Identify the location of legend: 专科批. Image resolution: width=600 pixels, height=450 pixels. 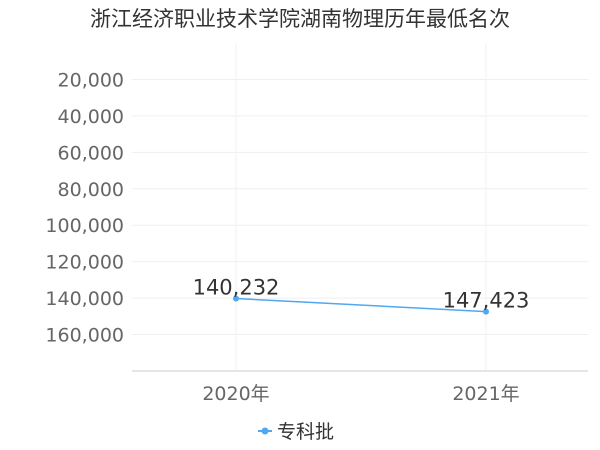
(296, 432).